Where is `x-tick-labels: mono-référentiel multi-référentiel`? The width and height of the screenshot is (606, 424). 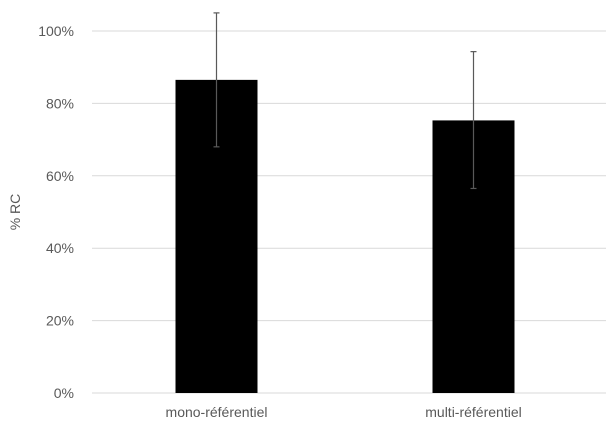
x-tick-labels: mono-référentiel multi-référentiel is located at coordinates (344, 412).